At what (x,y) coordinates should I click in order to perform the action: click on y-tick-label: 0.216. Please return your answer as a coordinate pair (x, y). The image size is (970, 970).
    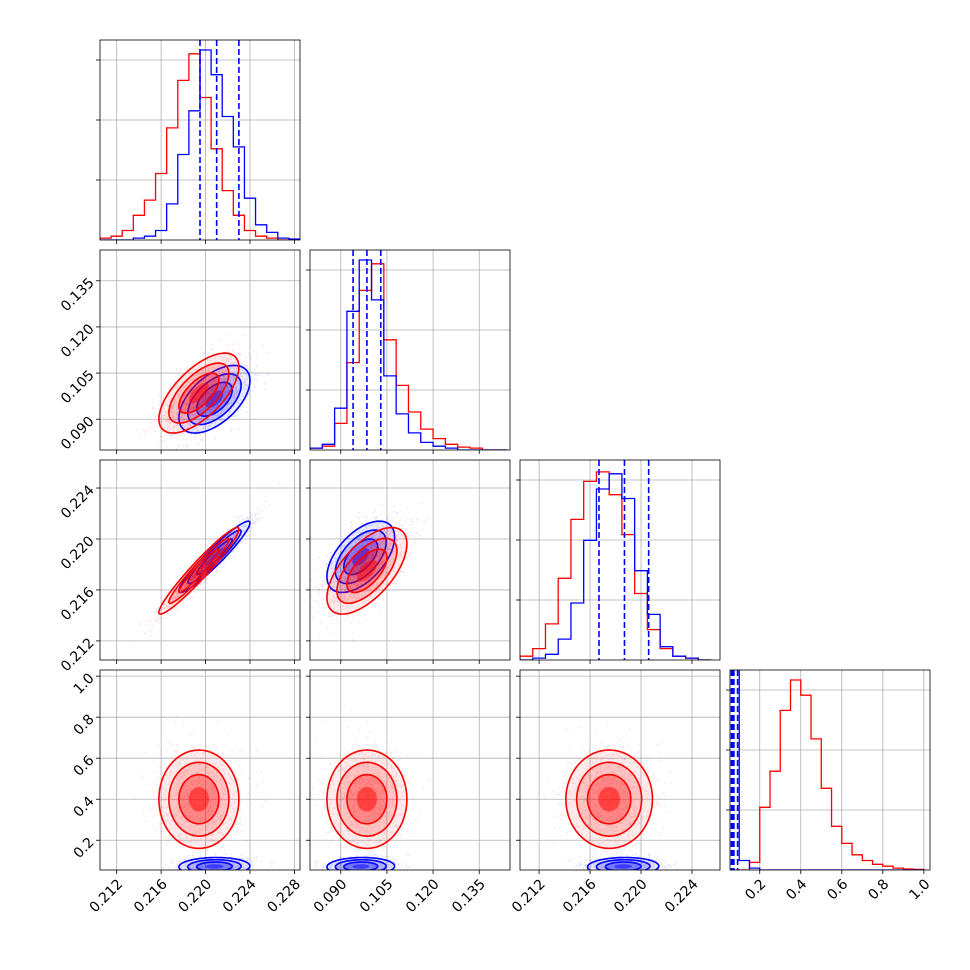
    Looking at the image, I should click on (78, 604).